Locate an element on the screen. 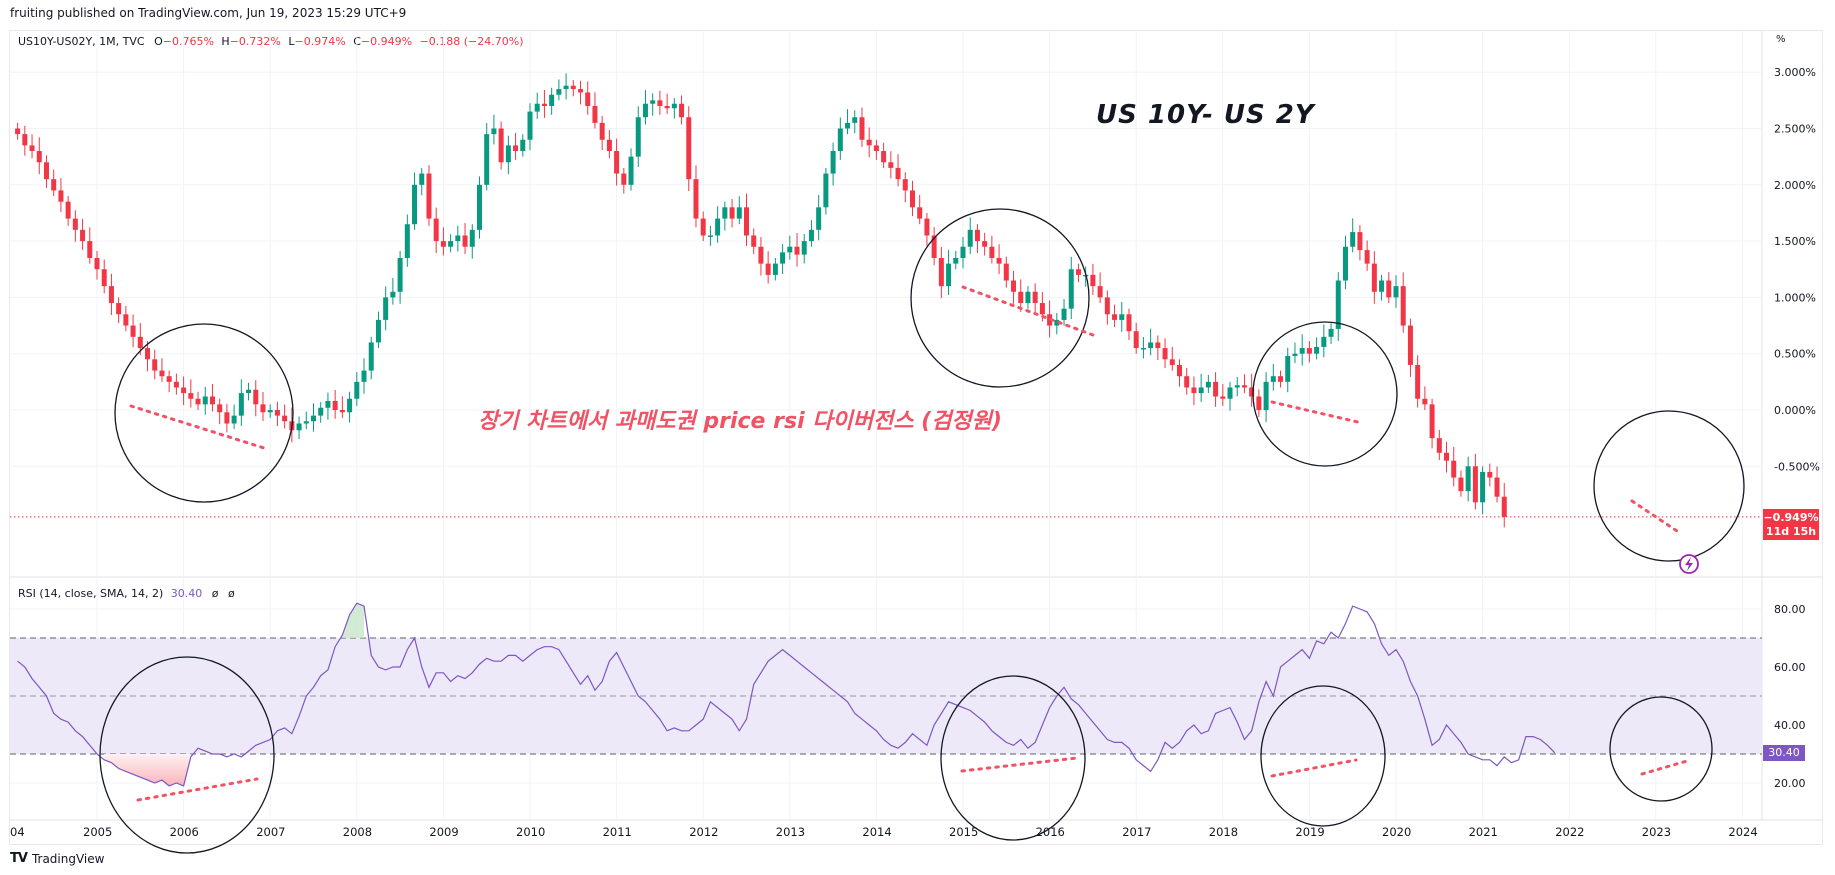 Image resolution: width=1835 pixels, height=875 pixels. svg-text: 2010 is located at coordinates (530, 832).